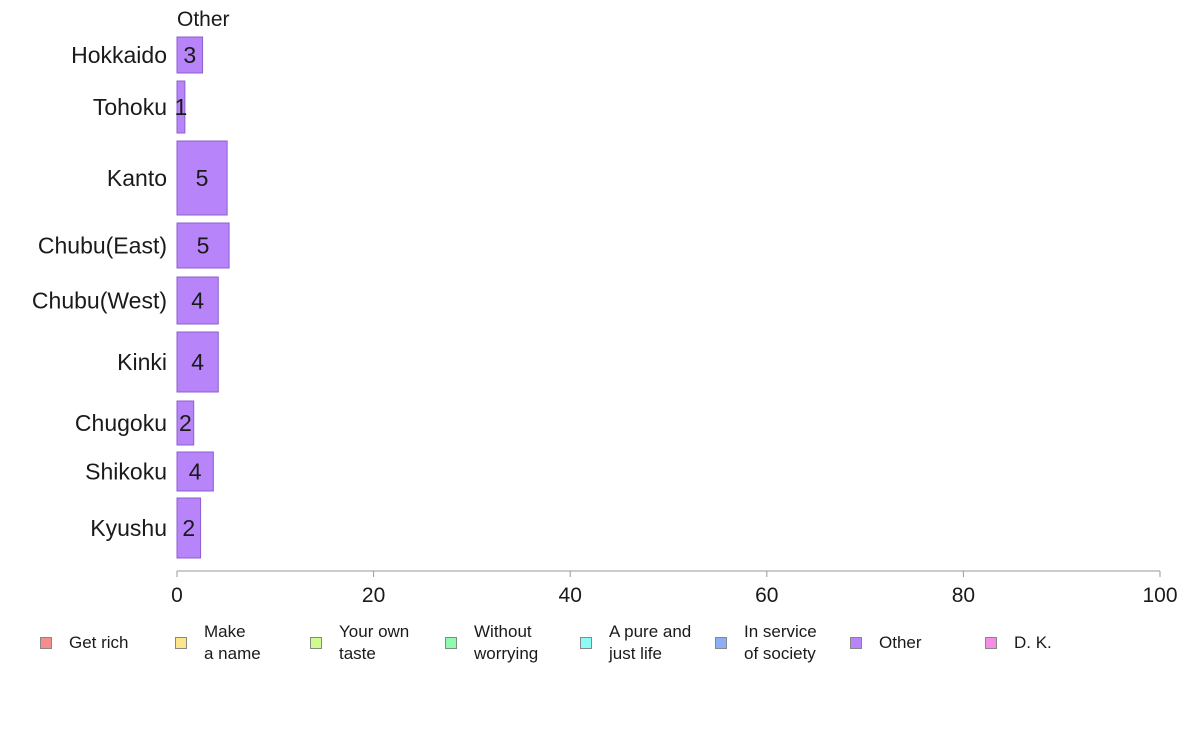  I want to click on bar-kinki, so click(197, 362).